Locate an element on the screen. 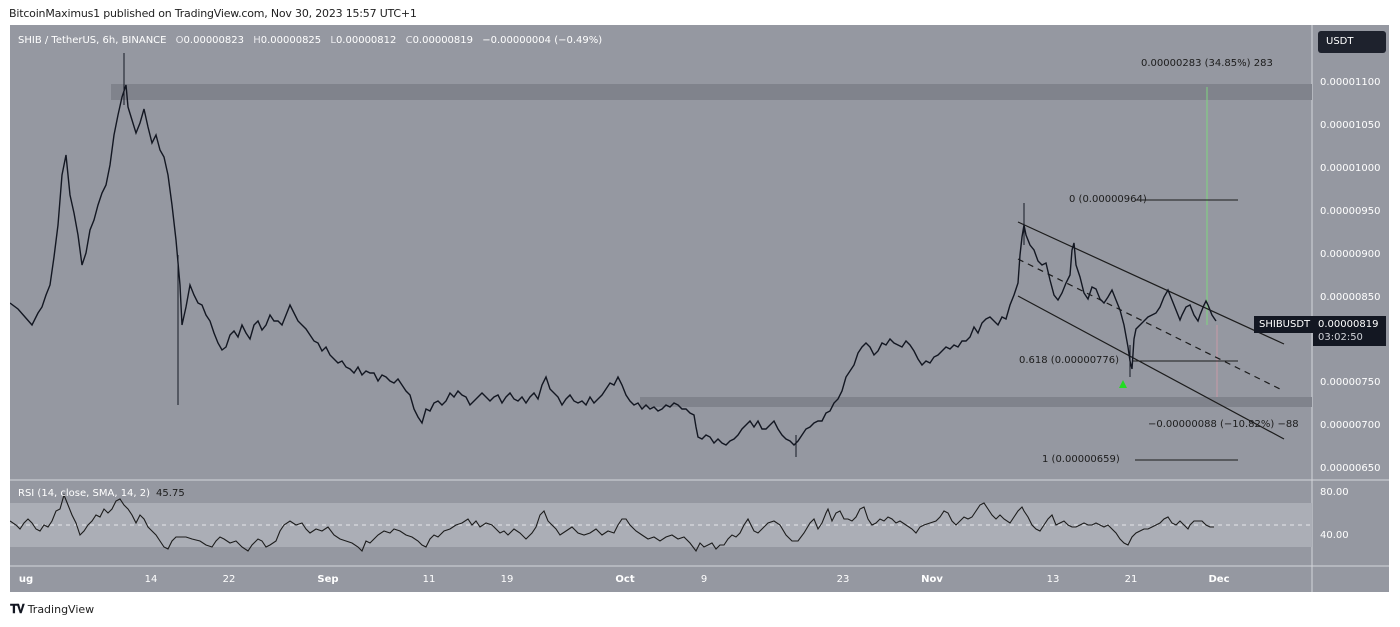 The image size is (1400, 627). change-value: −0.00000004 (−0.49%) is located at coordinates (542, 40).